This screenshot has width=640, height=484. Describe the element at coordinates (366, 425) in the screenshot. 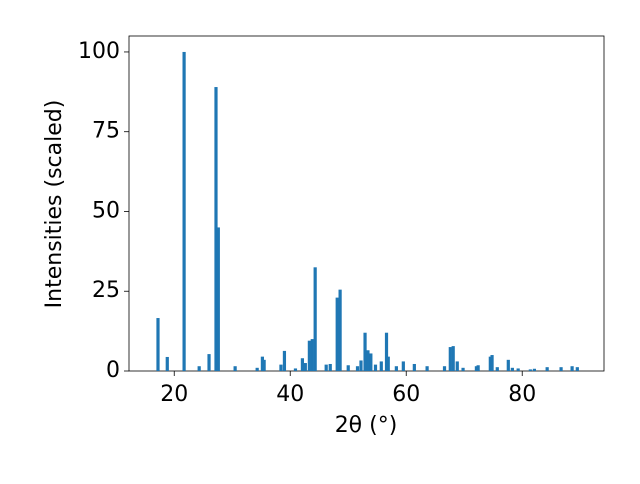

I see `x-axis-label: 2θ (°)` at that location.